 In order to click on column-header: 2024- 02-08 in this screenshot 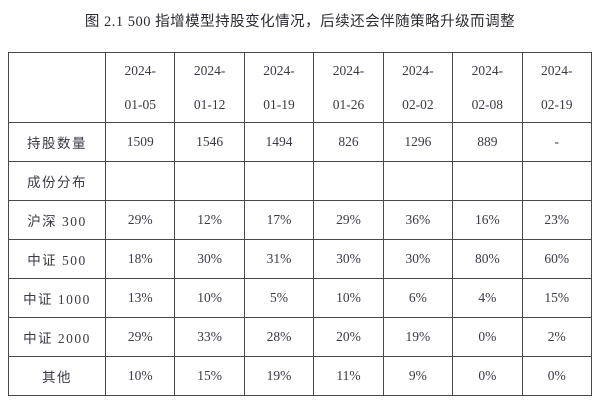, I will do `click(487, 87)`.